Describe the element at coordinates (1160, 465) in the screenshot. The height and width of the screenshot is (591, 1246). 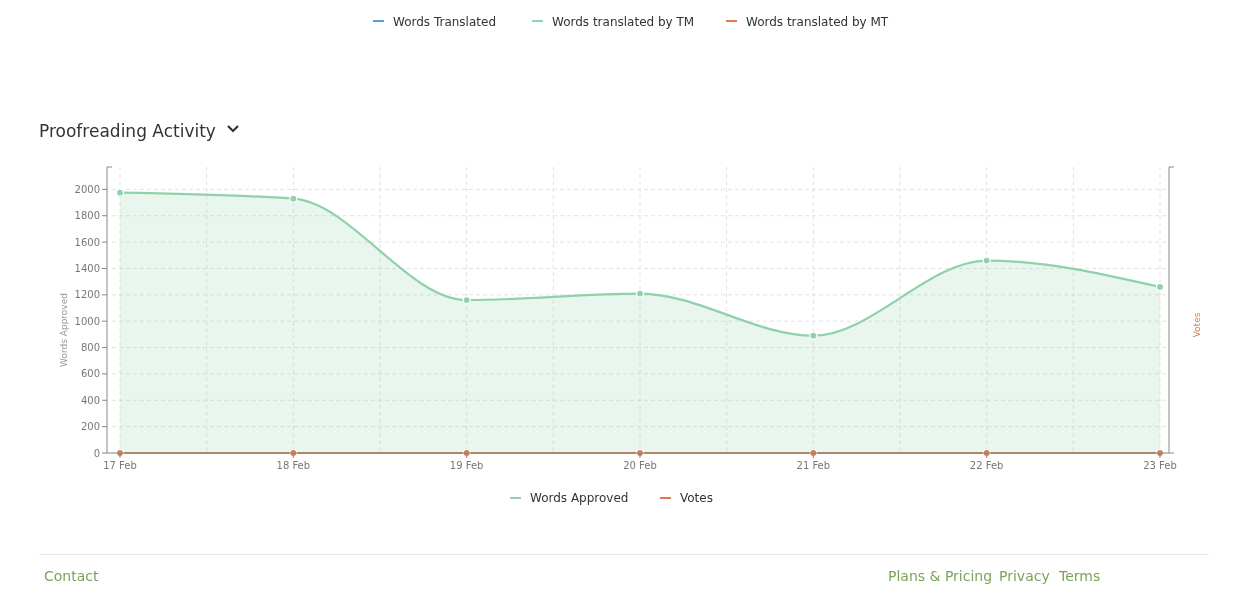
I see `x-tick-label: 23 Feb` at that location.